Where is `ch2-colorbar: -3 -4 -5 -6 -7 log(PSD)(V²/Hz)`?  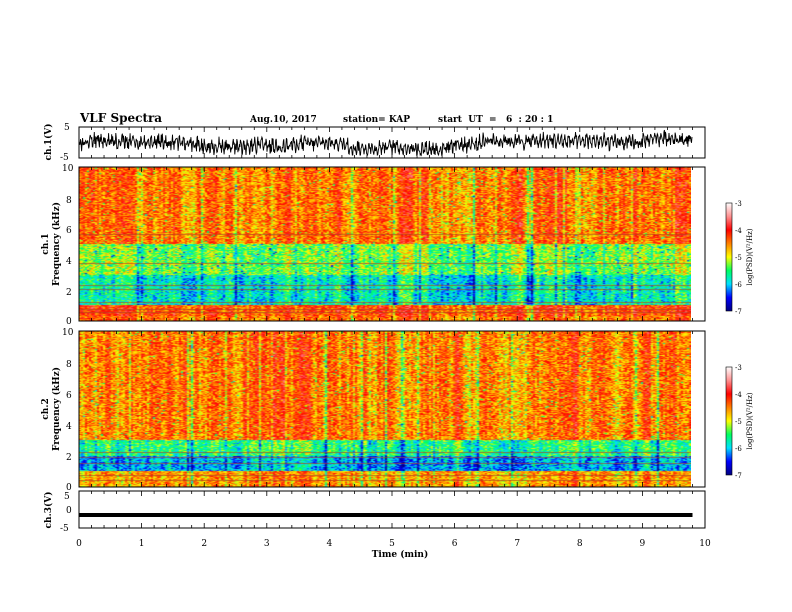
ch2-colorbar: -3 -4 -5 -6 -7 log(PSD)(V²/Hz) is located at coordinates (739, 422).